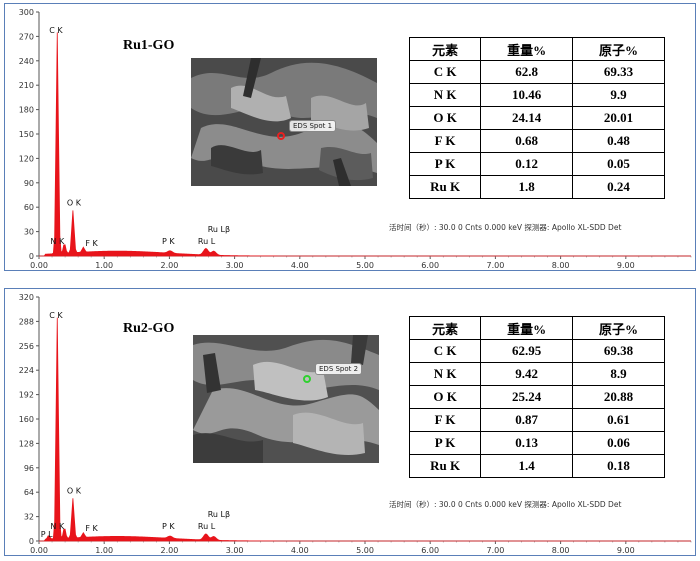 This screenshot has height=561, width=700. Describe the element at coordinates (26, 134) in the screenshot. I see `y-tick-label: 150` at that location.